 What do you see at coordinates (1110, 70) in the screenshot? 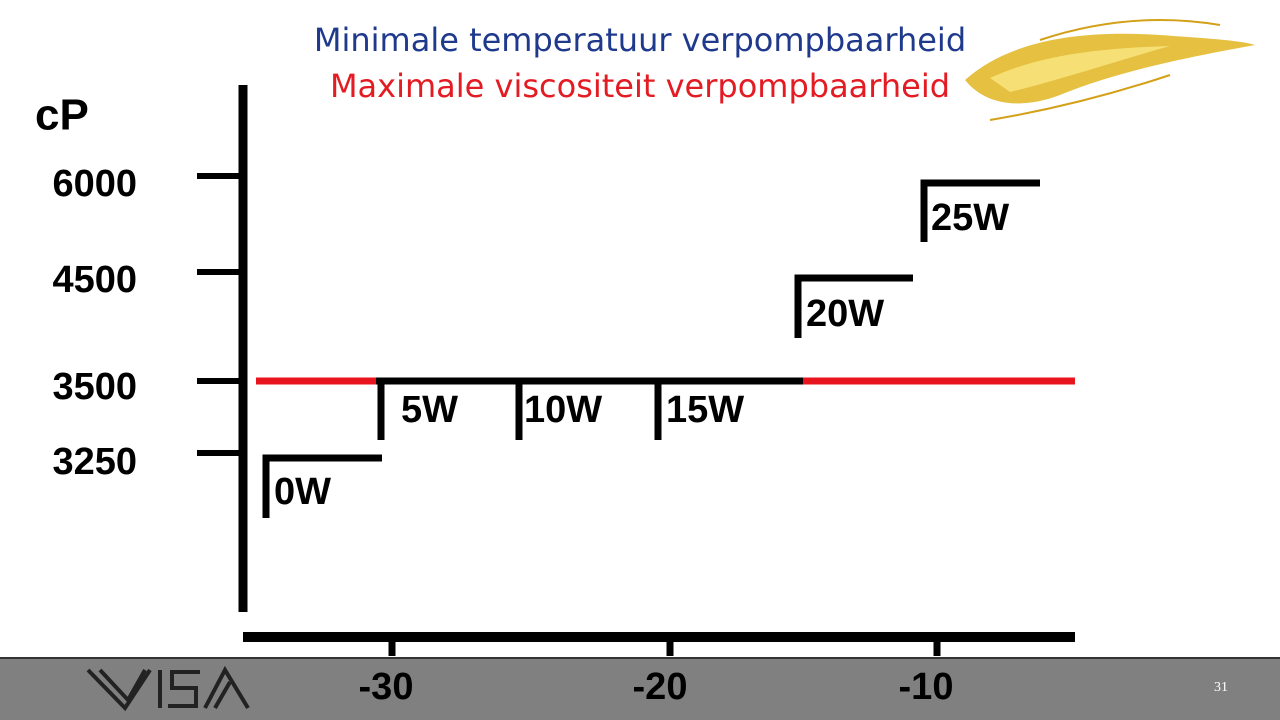
I see `oil-splash` at bounding box center [1110, 70].